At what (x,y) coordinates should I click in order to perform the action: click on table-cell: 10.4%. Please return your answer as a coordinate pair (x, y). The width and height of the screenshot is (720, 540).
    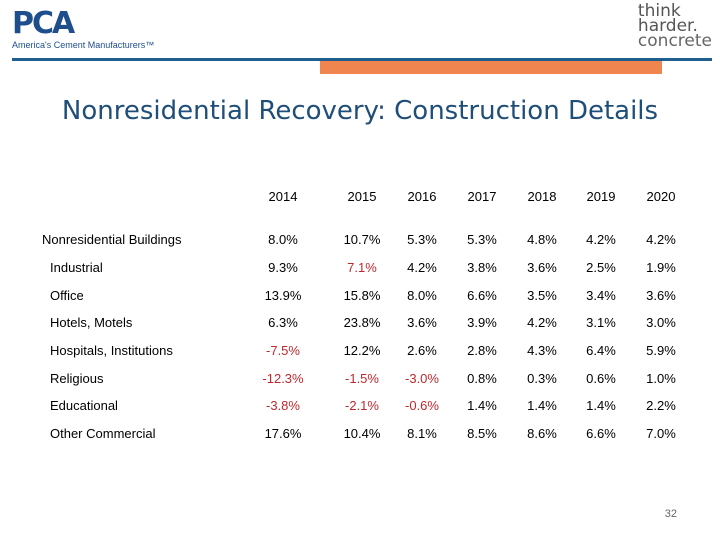
    Looking at the image, I should click on (362, 433).